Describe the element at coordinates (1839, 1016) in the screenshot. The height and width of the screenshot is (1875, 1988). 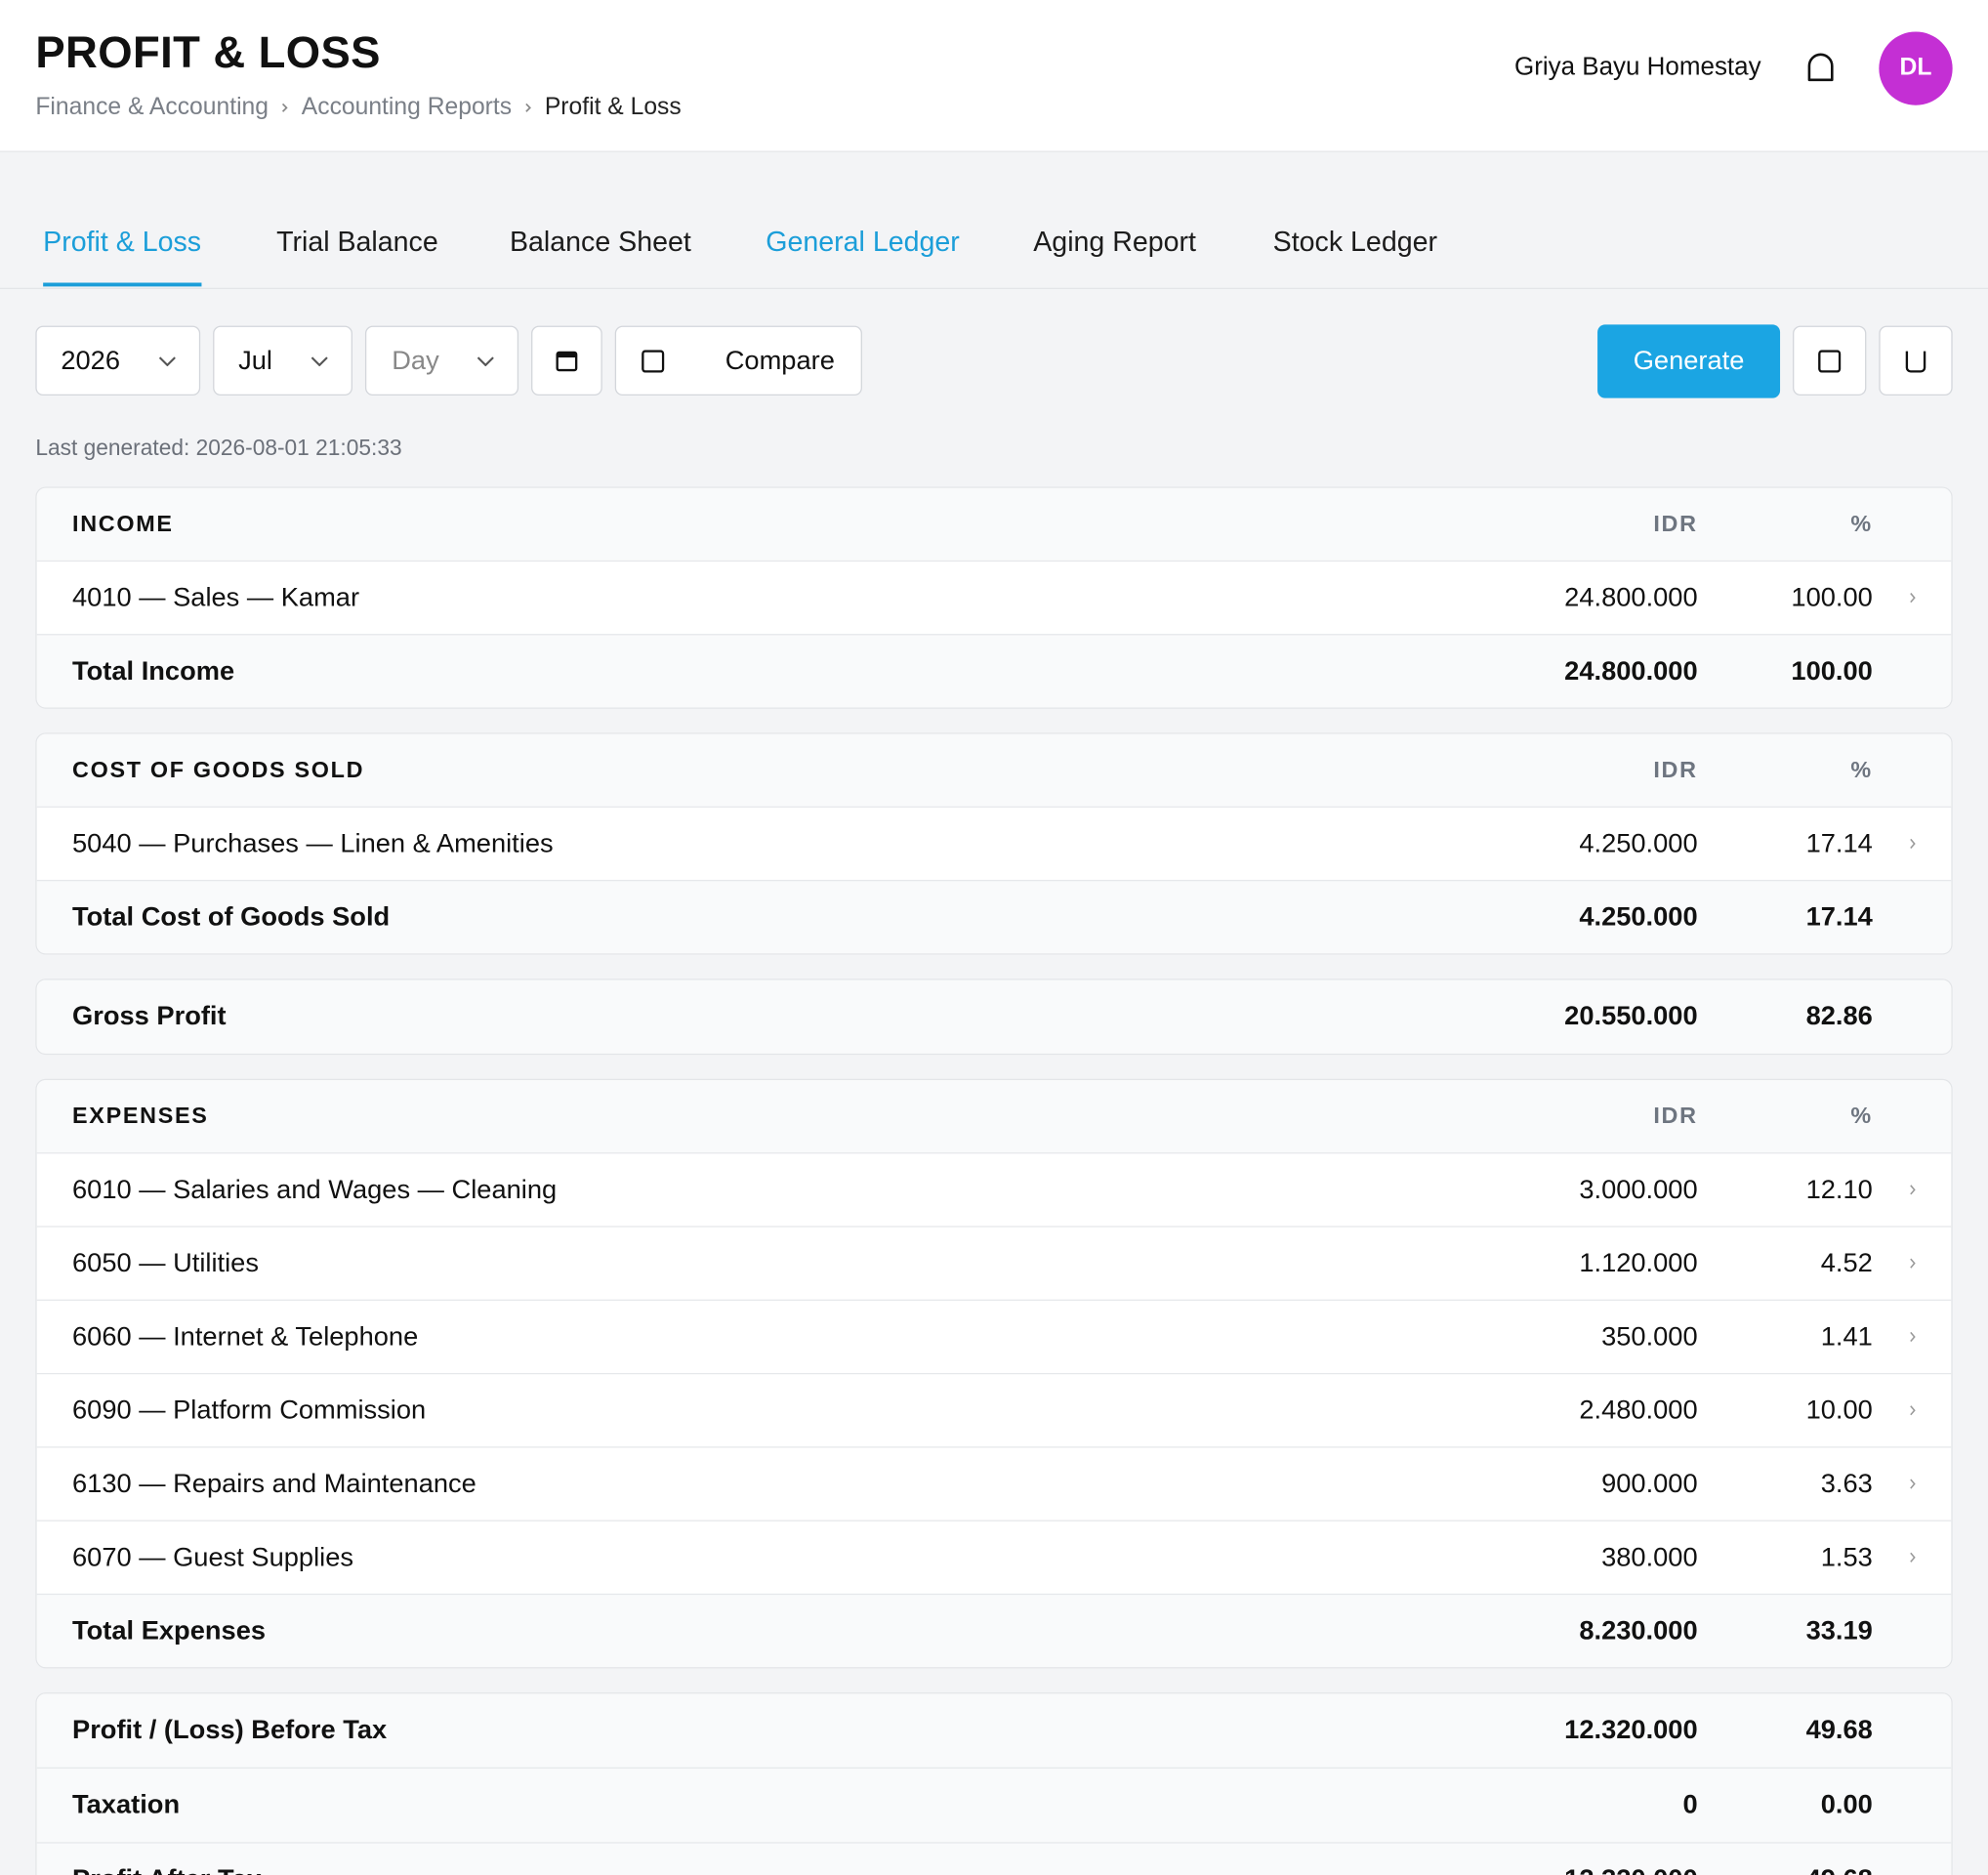
I see `total-percent: 82.86` at that location.